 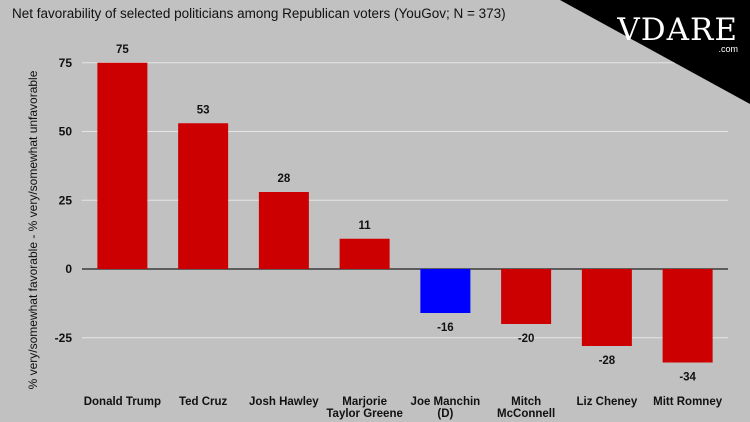 I want to click on value-label: 28, so click(x=283, y=179).